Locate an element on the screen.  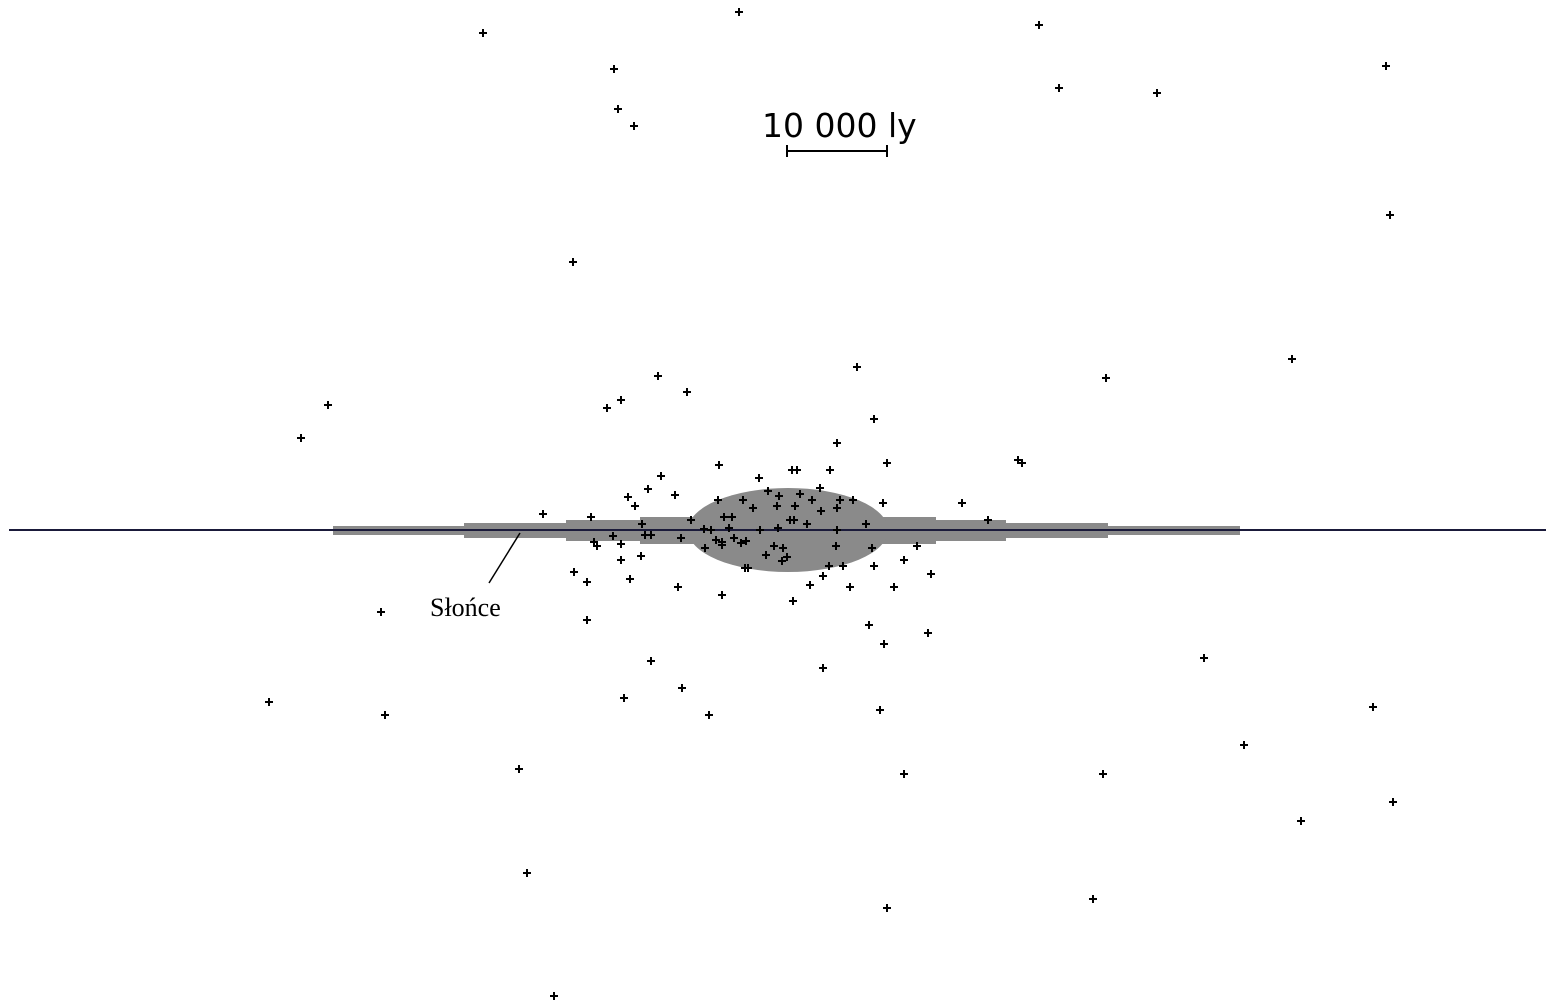
sun-pointer-line is located at coordinates (504, 558).